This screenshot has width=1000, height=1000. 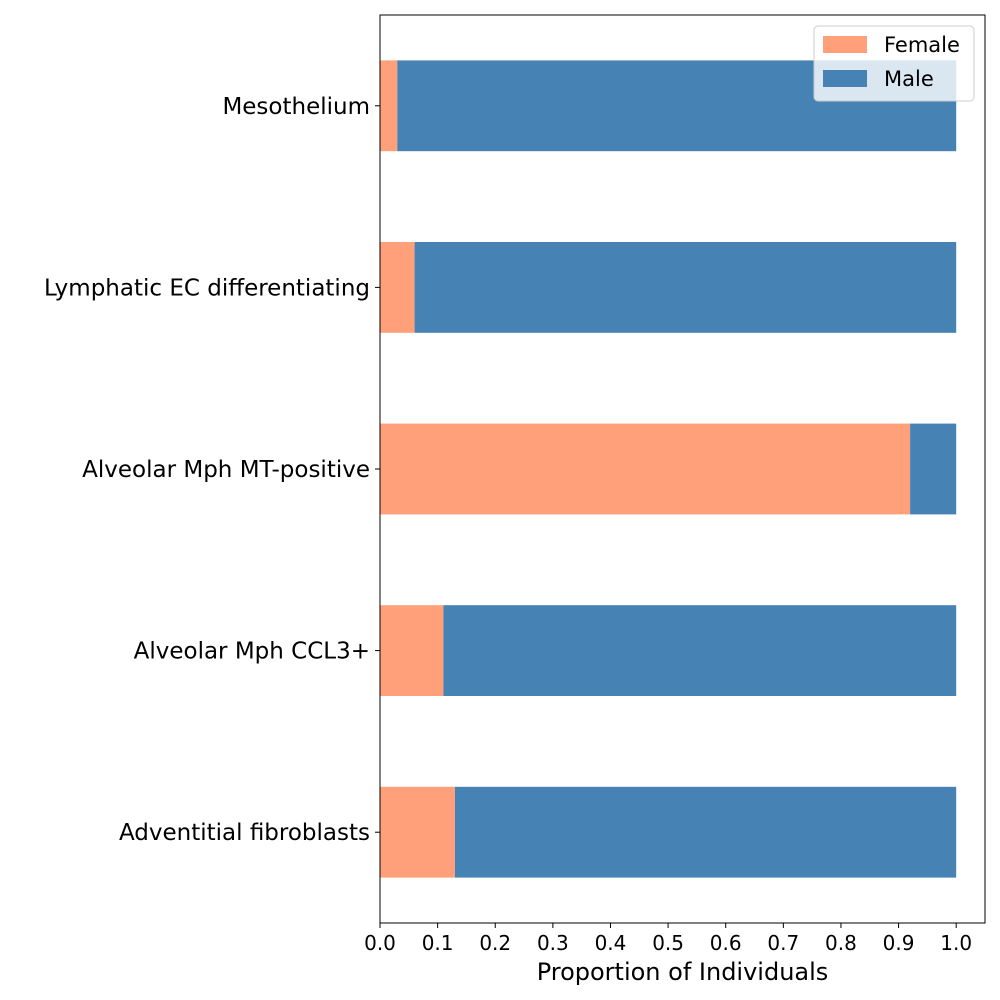 I want to click on x-tick-label: 0.5, so click(x=668, y=943).